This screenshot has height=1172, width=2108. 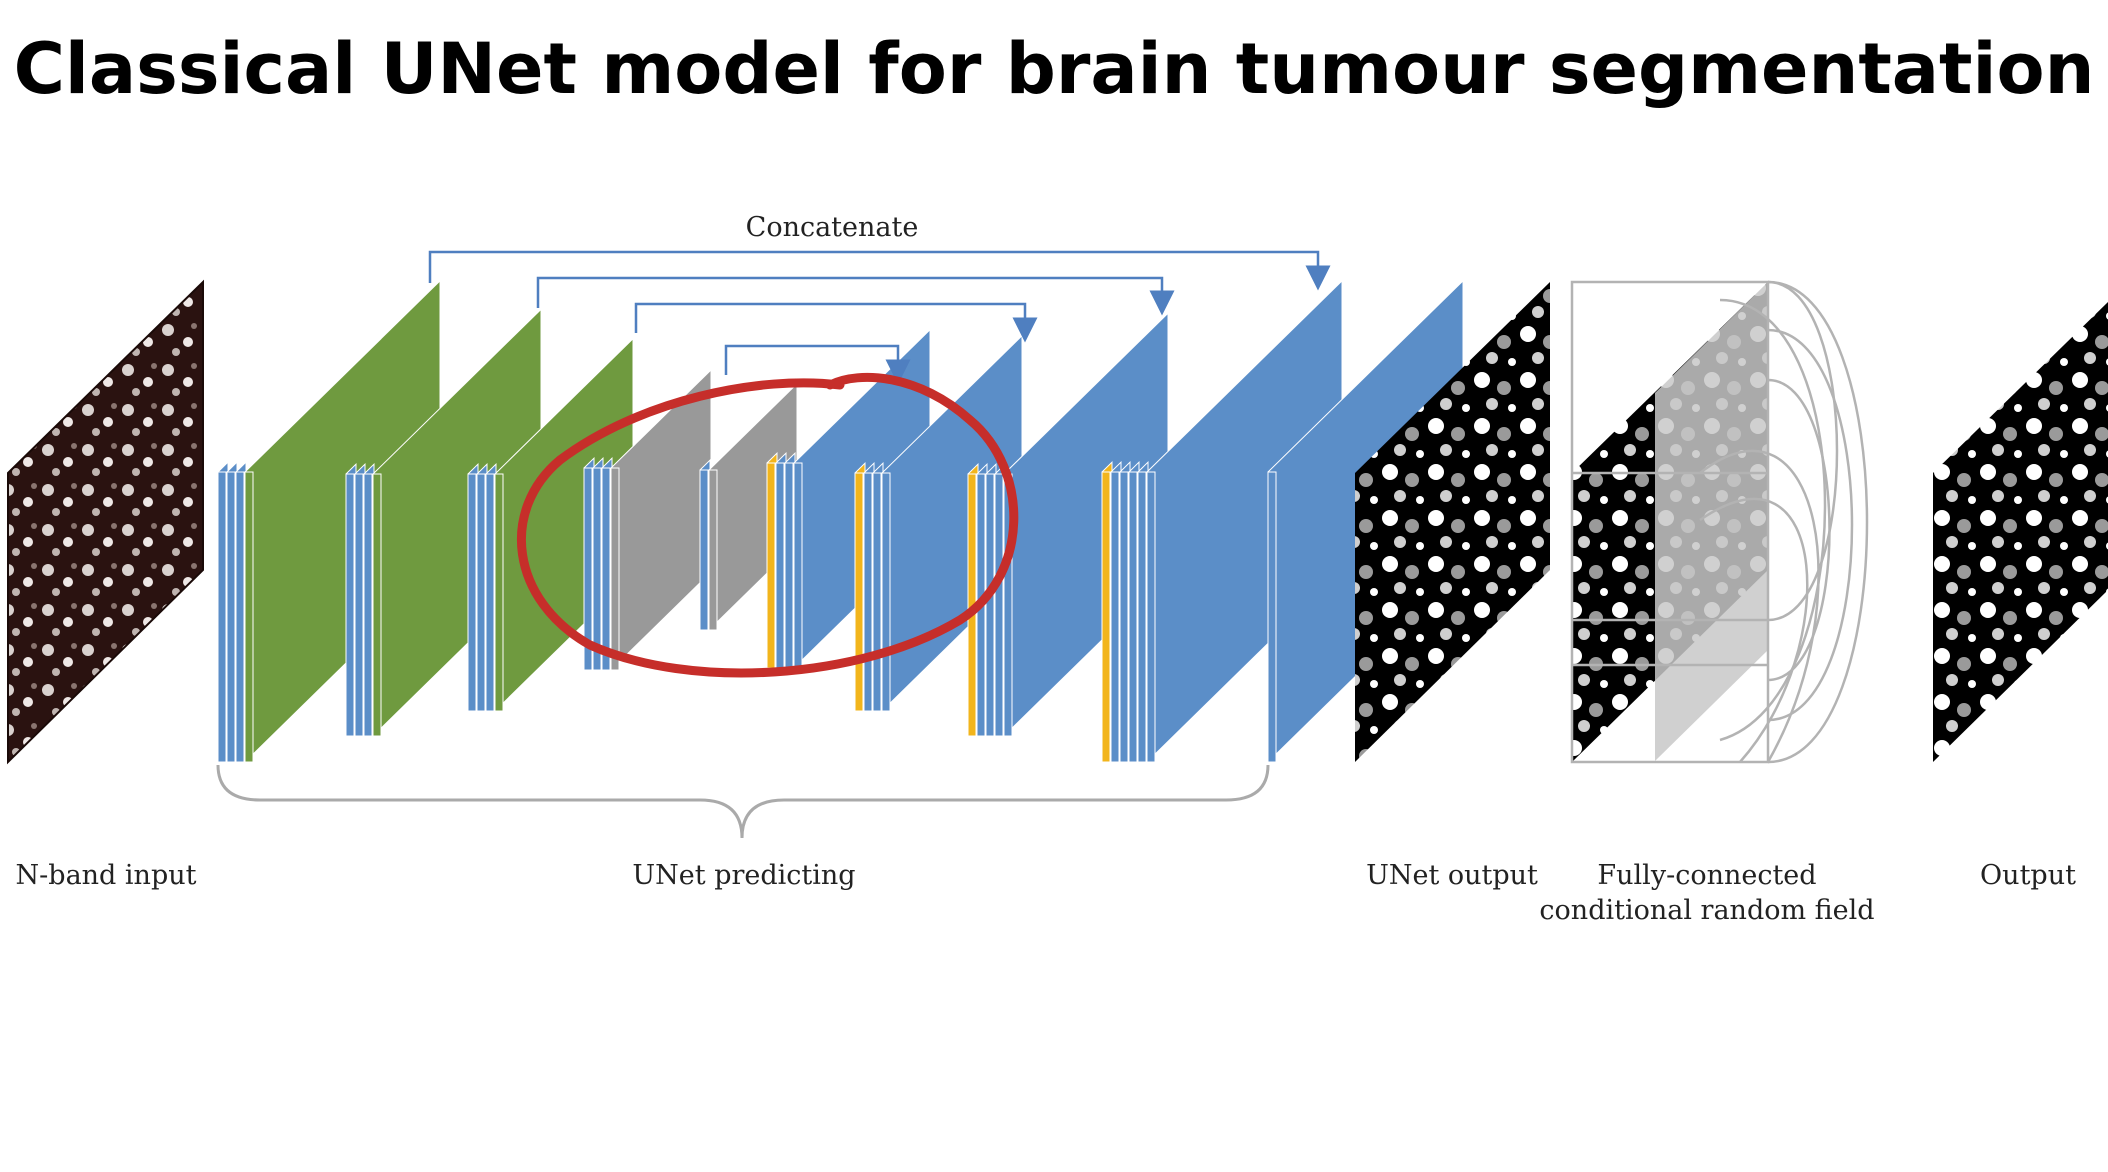 I want to click on final-output-image, so click(x=2020, y=532).